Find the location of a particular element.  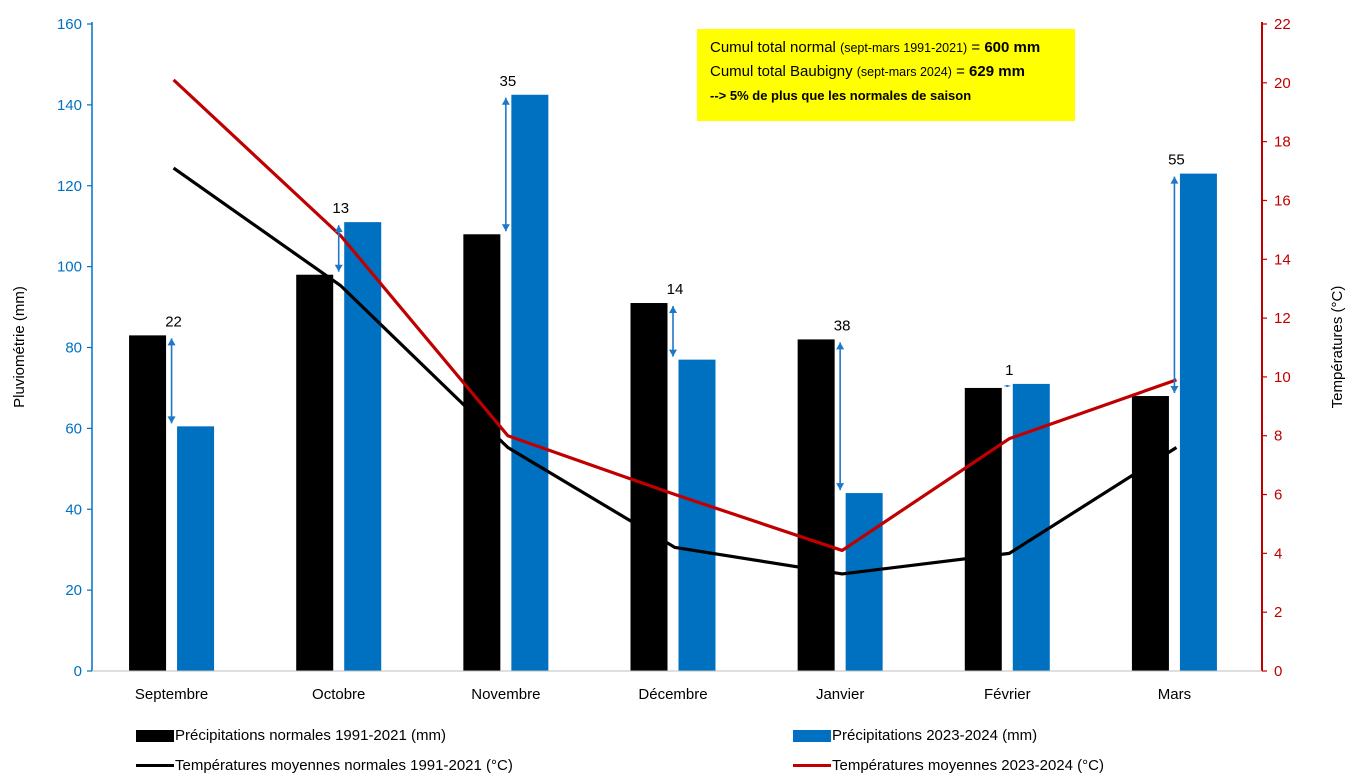

y2-tick-label: 16 is located at coordinates (1282, 200).